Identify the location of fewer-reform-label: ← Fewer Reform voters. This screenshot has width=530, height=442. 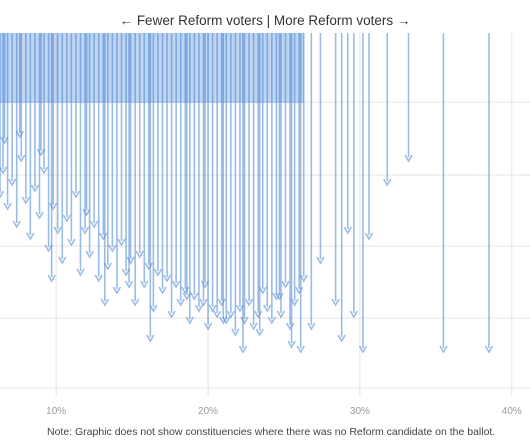
(191, 20).